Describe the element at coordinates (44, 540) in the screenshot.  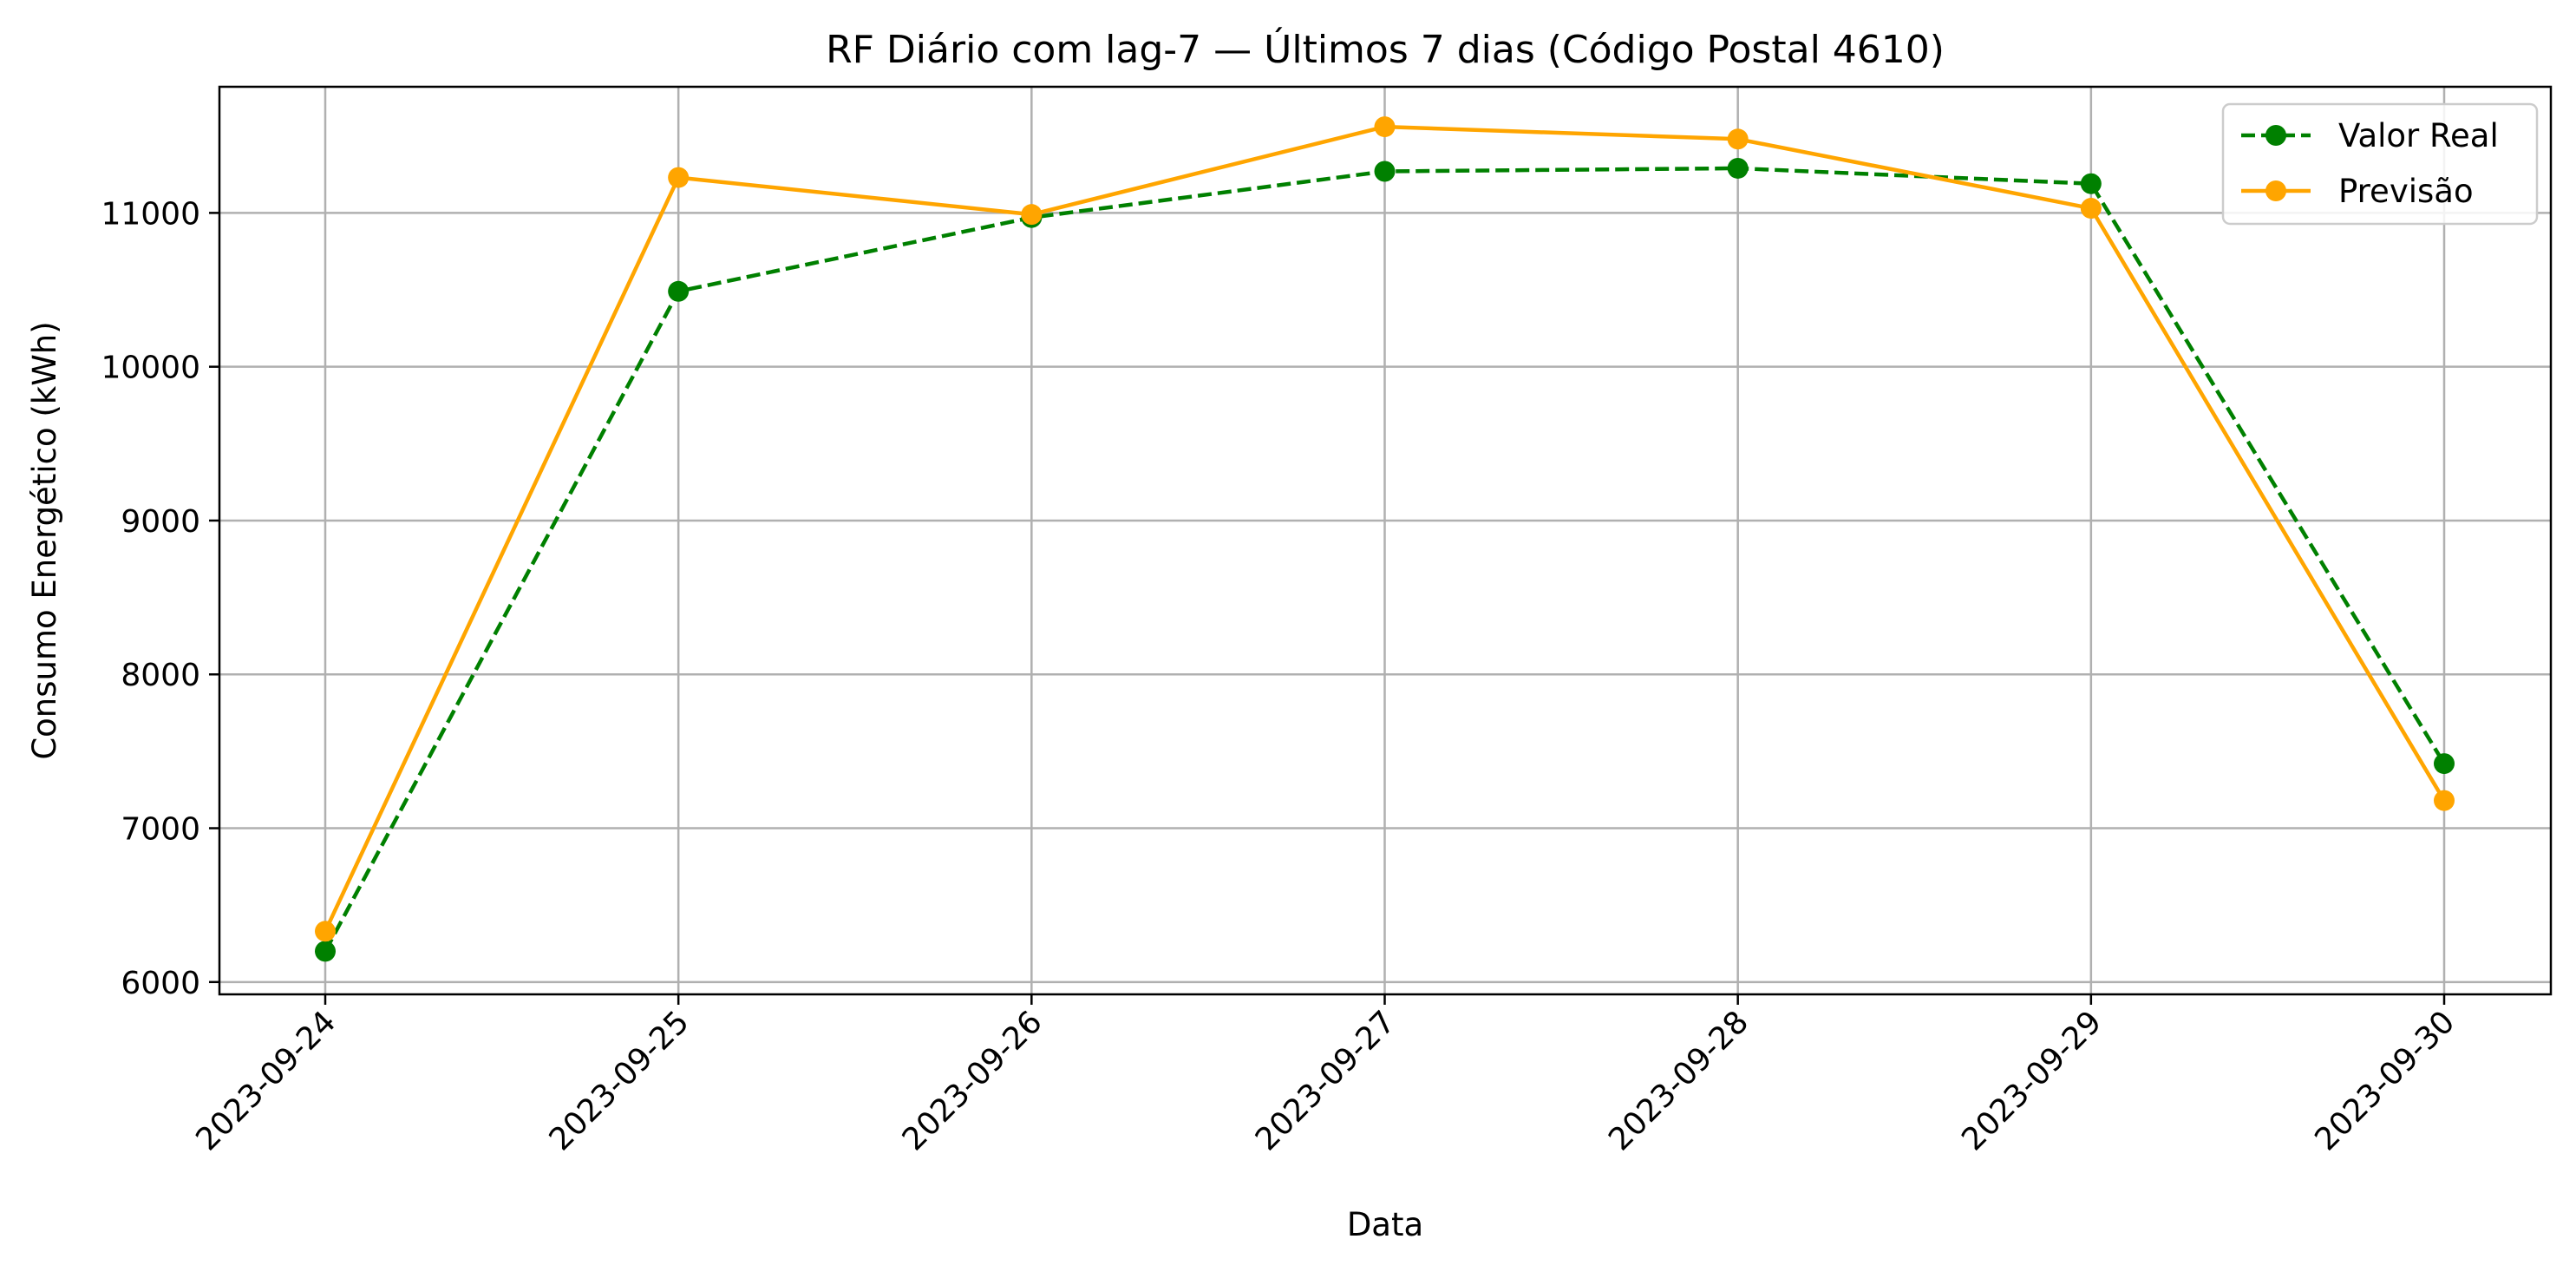
I see `y-axis-label: Consumo Energético (kWh)` at that location.